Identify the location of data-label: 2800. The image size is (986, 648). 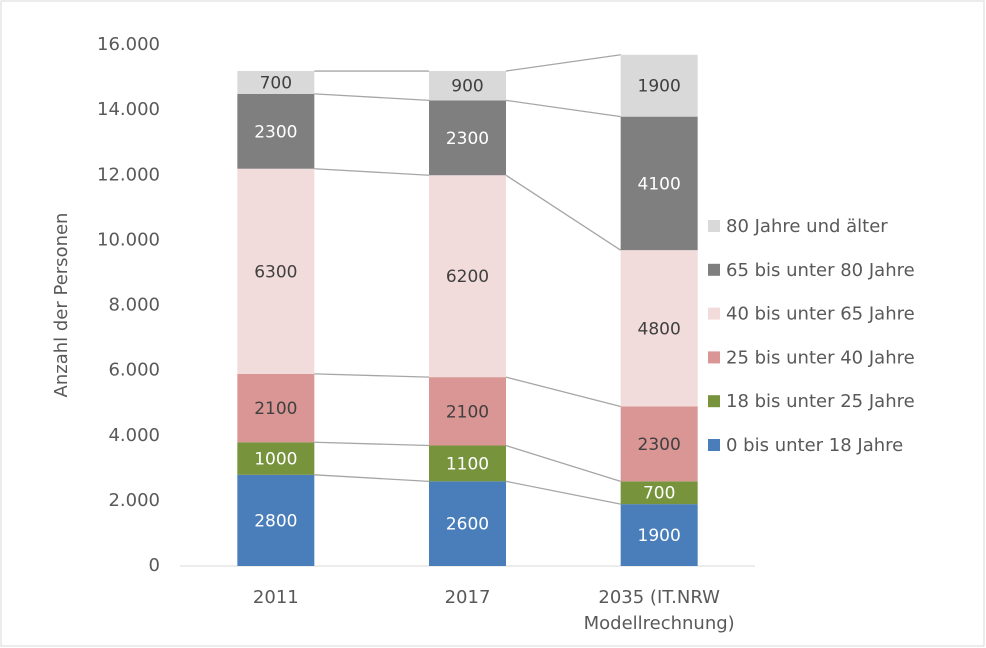
(275, 521).